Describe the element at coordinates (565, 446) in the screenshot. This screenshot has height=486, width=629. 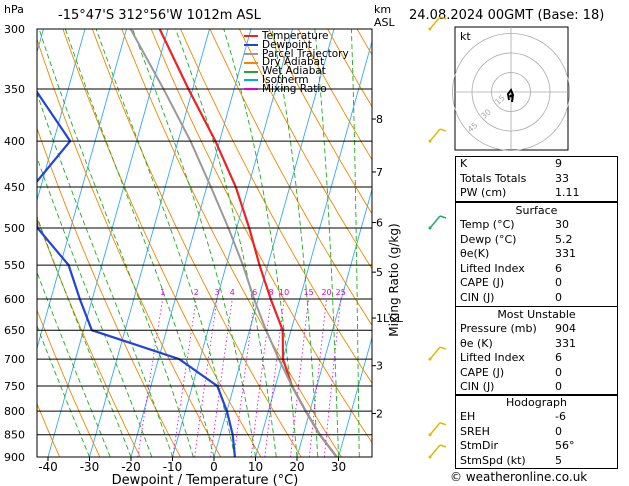
I see `panel-row-value: 56°` at that location.